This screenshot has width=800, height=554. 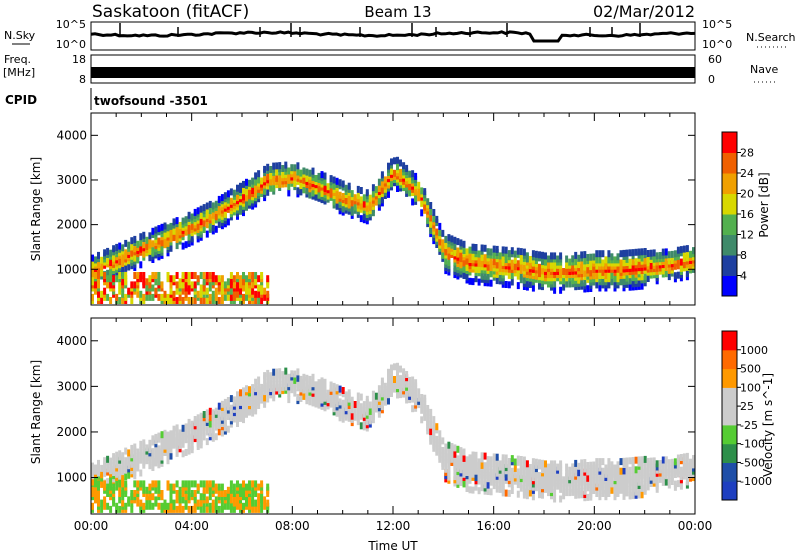 I want to click on date-title: 02/Mar/2012, so click(x=644, y=11).